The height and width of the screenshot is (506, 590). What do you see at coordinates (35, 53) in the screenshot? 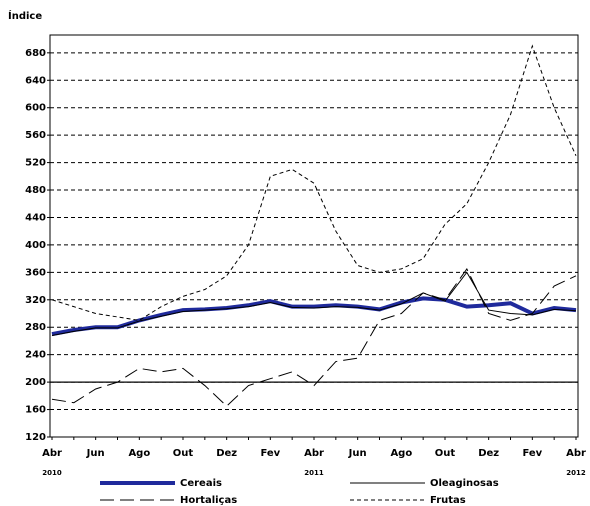
I see `y-tick-label: 680` at bounding box center [35, 53].